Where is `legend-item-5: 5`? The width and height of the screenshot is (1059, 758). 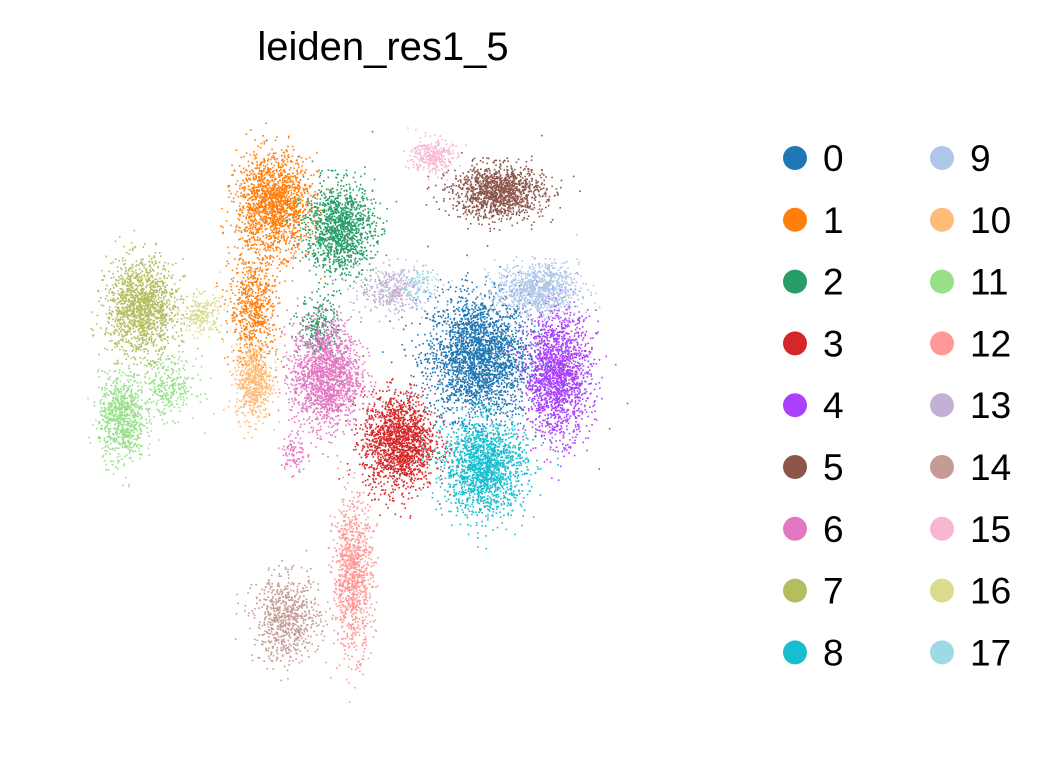
legend-item-5: 5 is located at coordinates (813, 467).